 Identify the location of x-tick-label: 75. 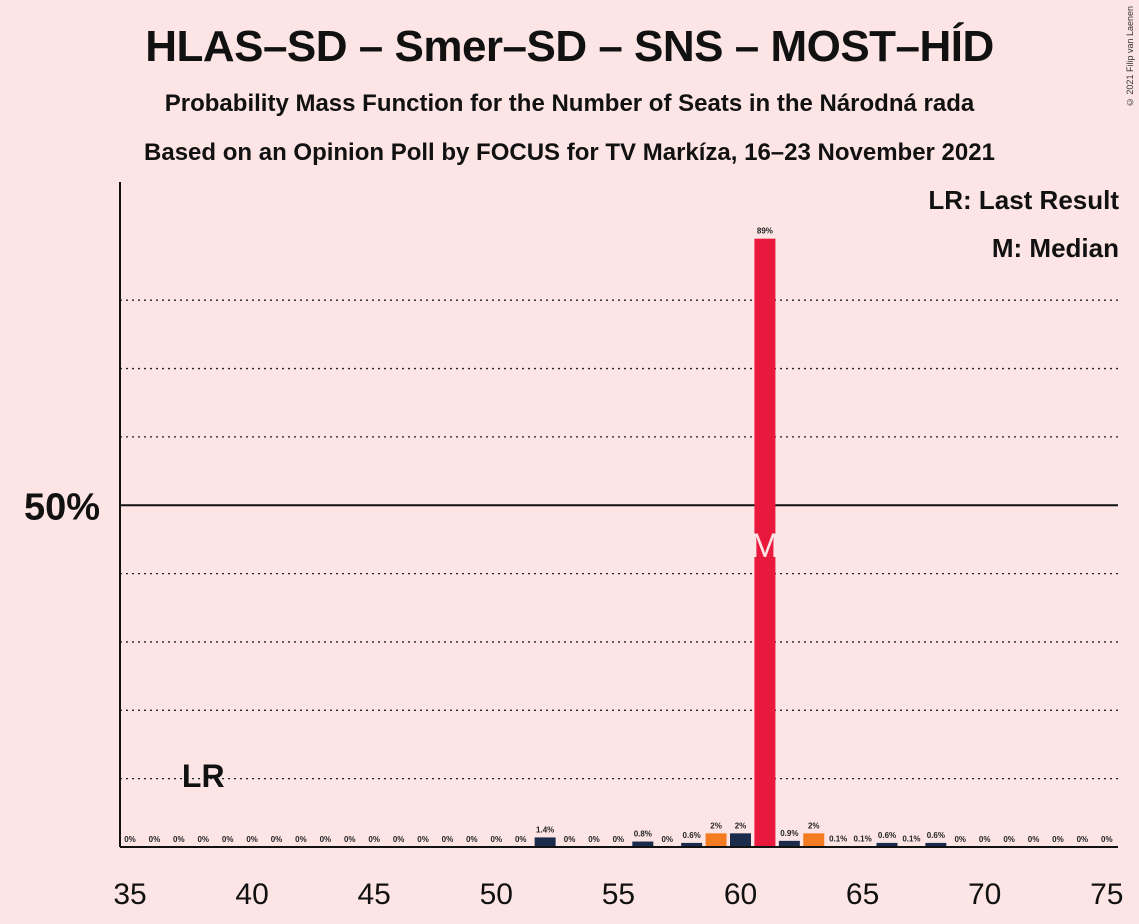
(1106, 894).